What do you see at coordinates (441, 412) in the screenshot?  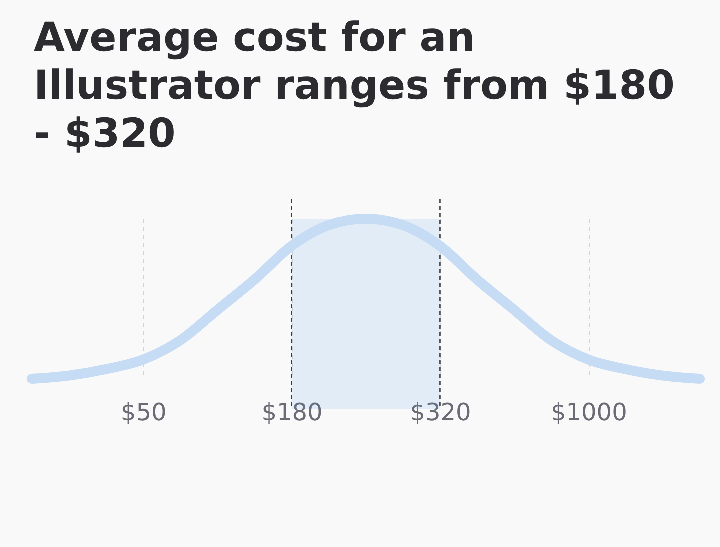 I see `x-tick-label: $320` at bounding box center [441, 412].